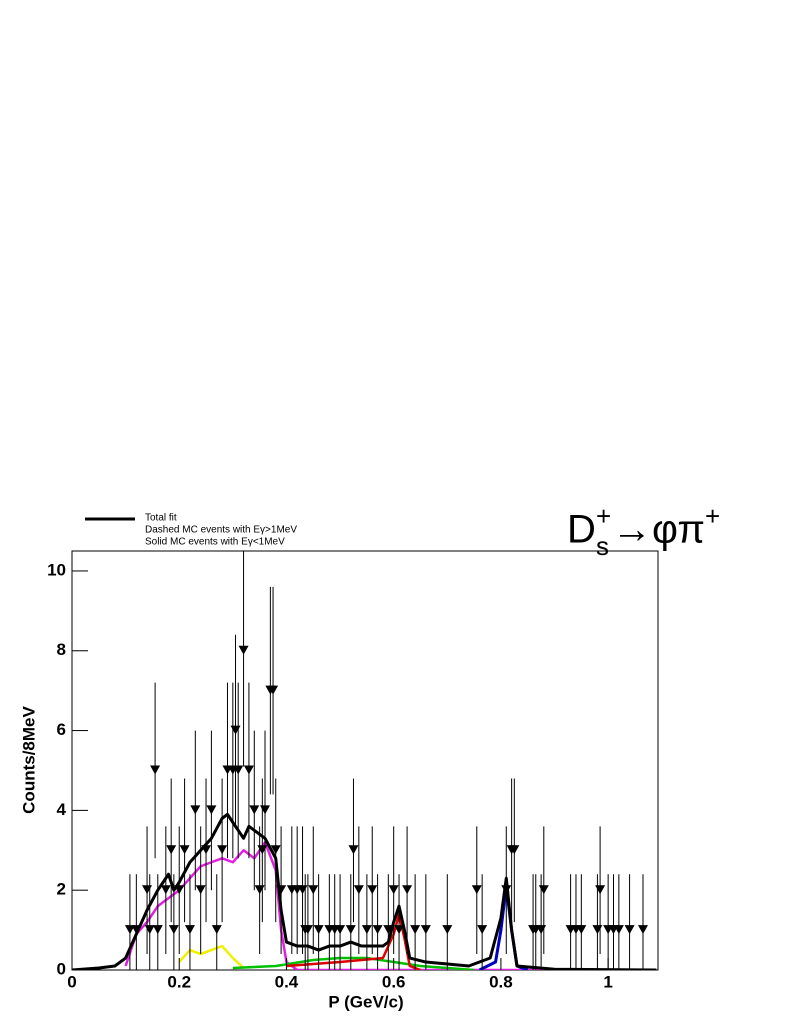 Image resolution: width=790 pixels, height=1027 pixels. Describe the element at coordinates (161, 518) in the screenshot. I see `legend-entry: Total fit` at that location.